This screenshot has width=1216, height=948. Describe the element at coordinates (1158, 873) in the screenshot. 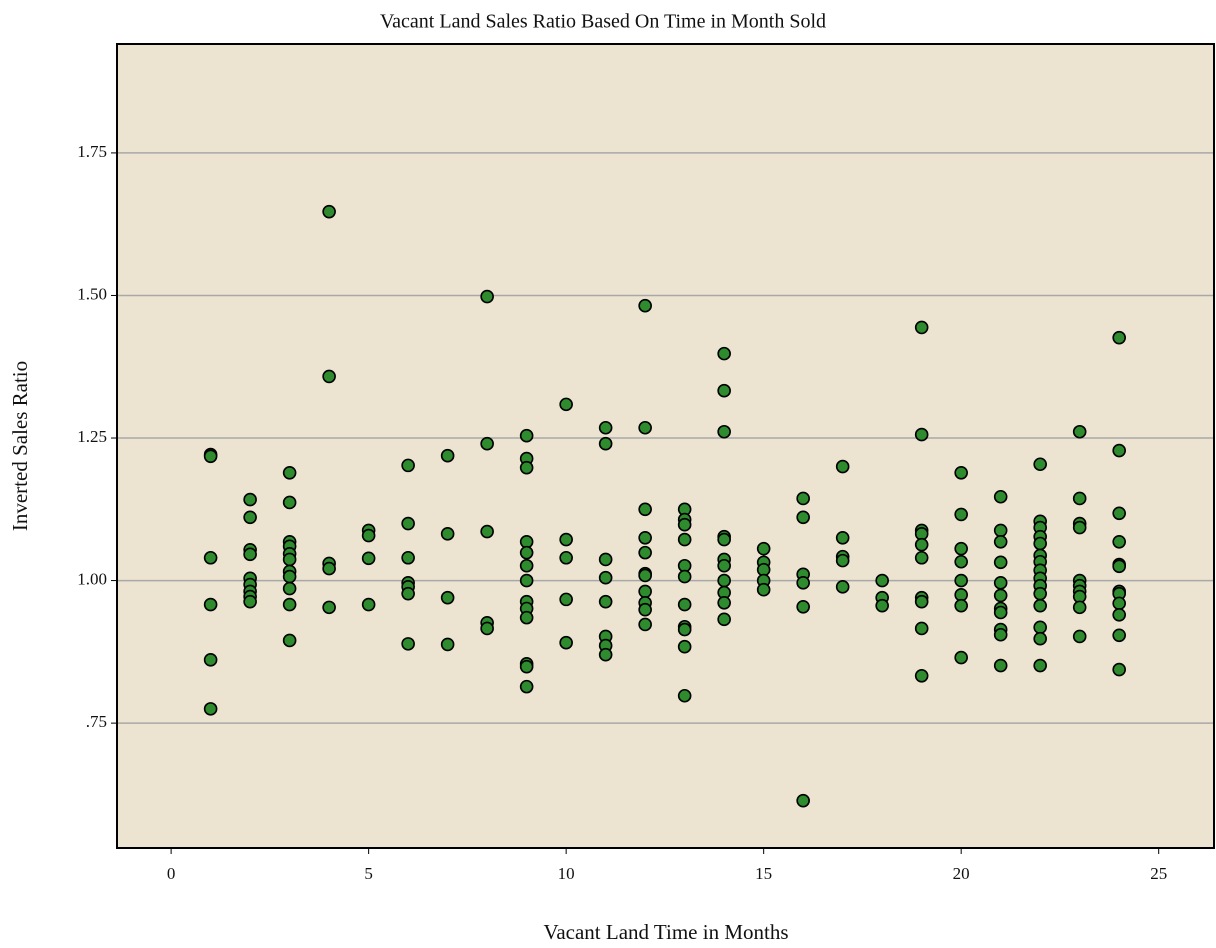

I see `x-tick-label: 25` at that location.